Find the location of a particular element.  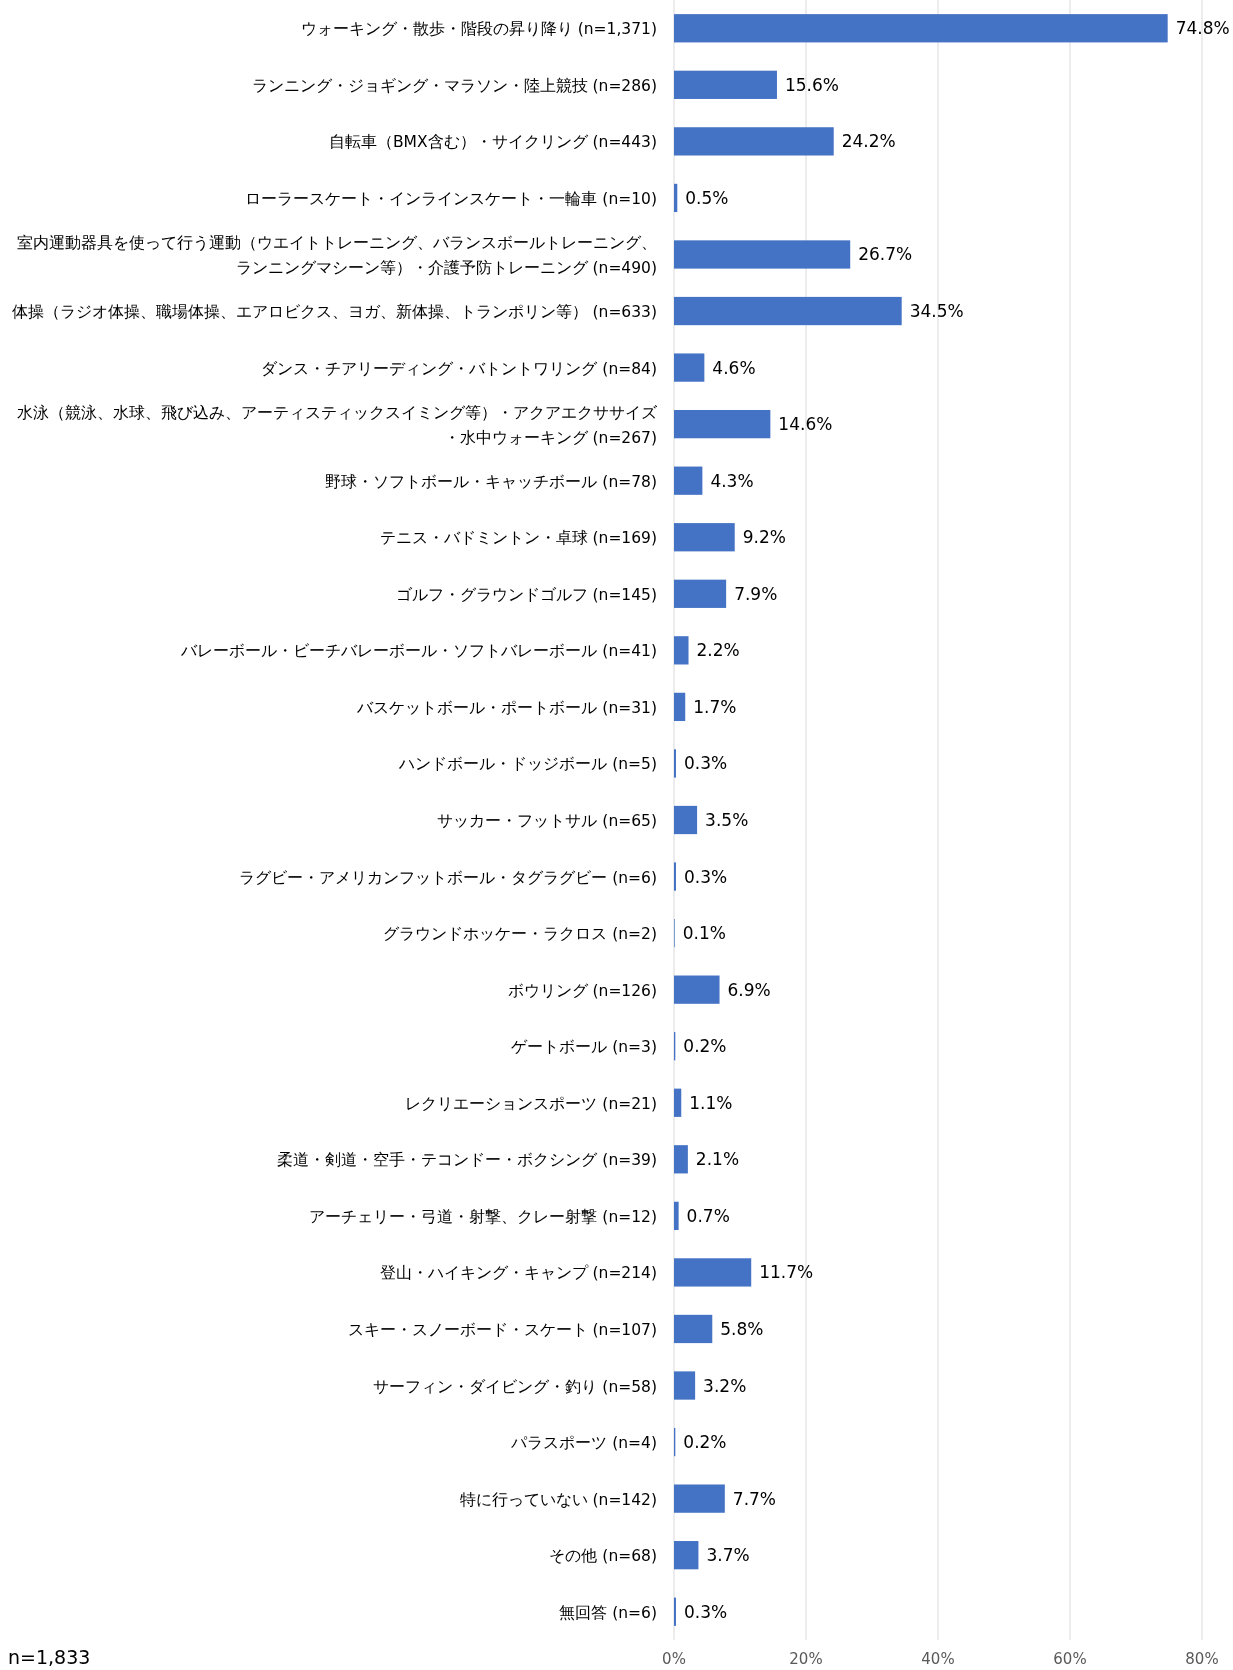

data-label: 0.7% is located at coordinates (708, 1215).